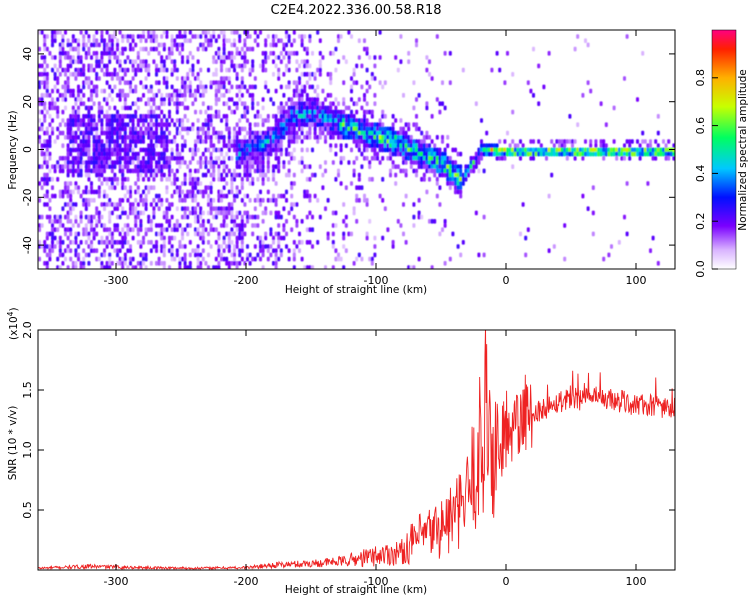  I want to click on snr-y-scale-label: (x104), so click(13, 323).